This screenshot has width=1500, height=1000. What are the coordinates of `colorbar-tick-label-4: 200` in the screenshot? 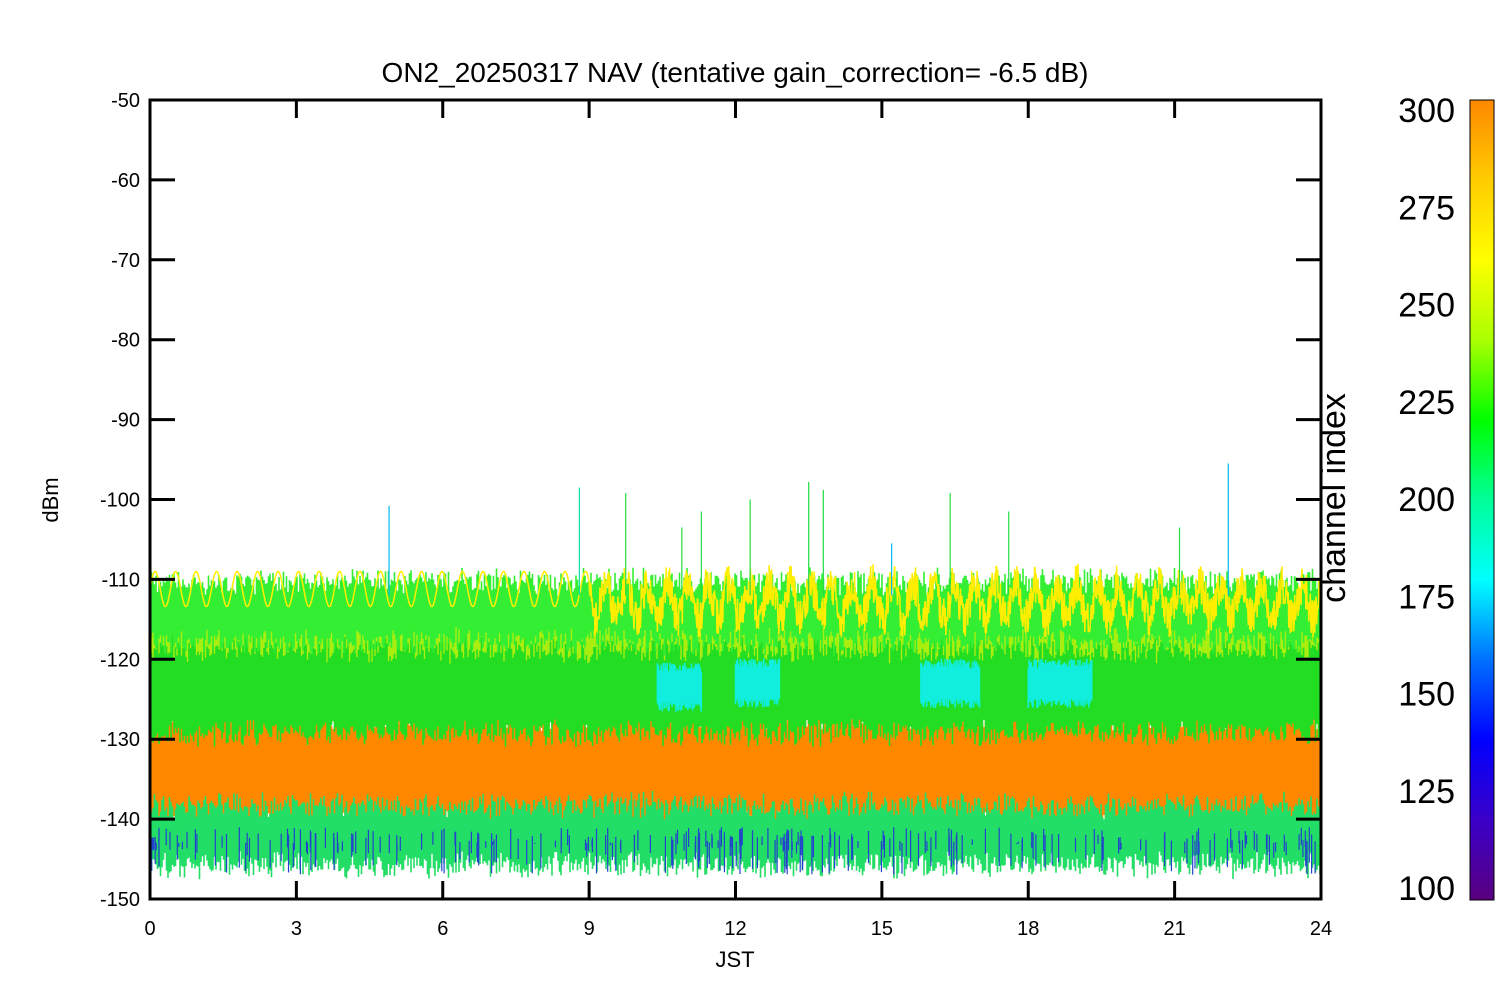 It's located at (1426, 500).